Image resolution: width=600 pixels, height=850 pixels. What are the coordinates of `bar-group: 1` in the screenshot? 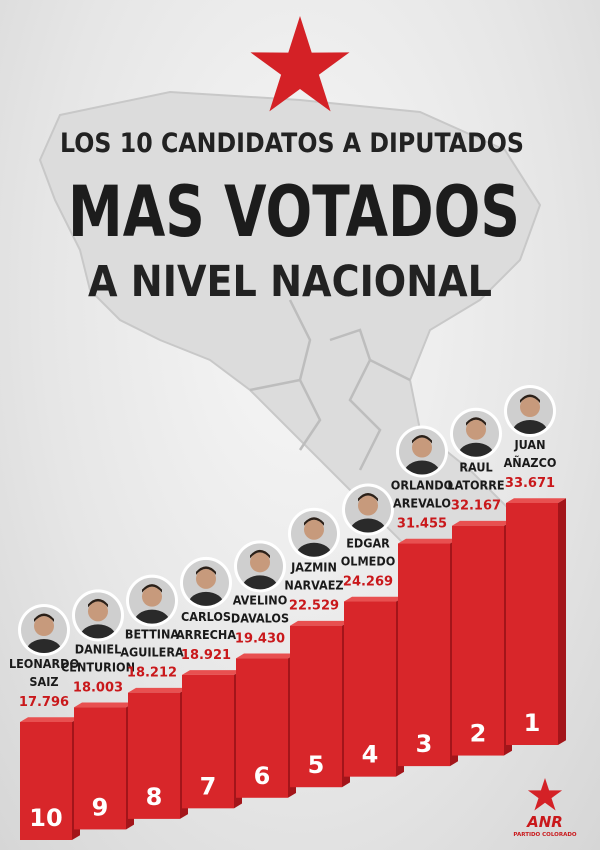 It's located at (536, 621).